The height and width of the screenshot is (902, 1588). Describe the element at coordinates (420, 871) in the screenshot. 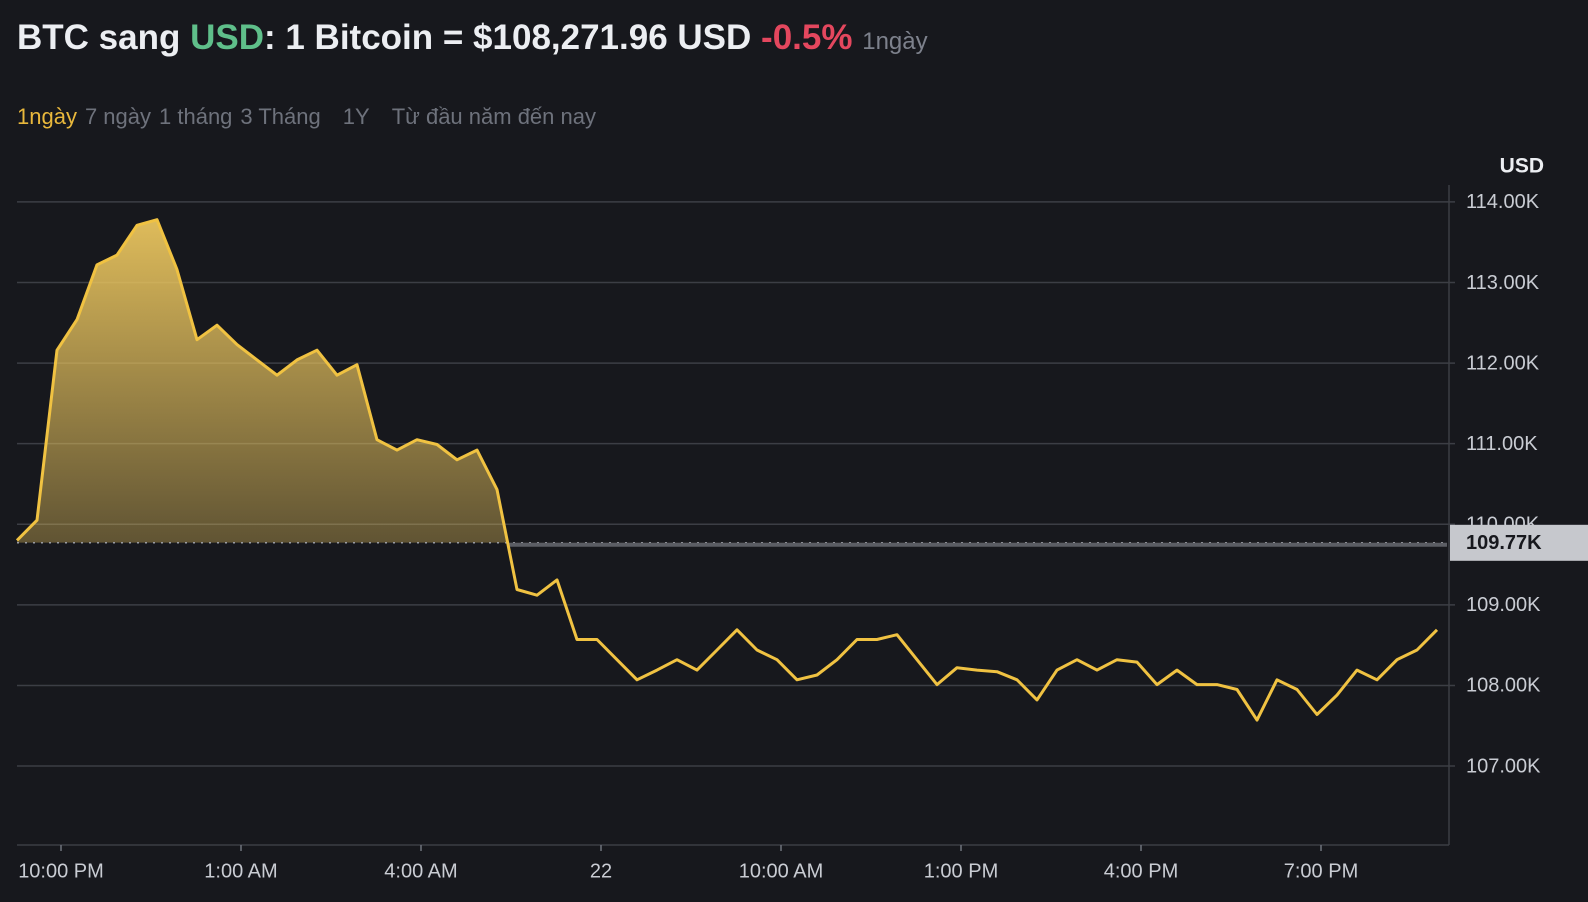

I see `x-tick-label: 4:00 AM` at that location.